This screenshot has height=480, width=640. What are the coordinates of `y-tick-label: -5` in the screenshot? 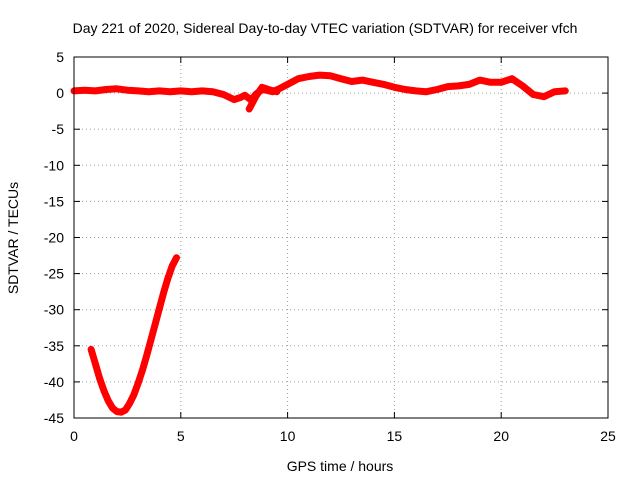 It's located at (58, 129).